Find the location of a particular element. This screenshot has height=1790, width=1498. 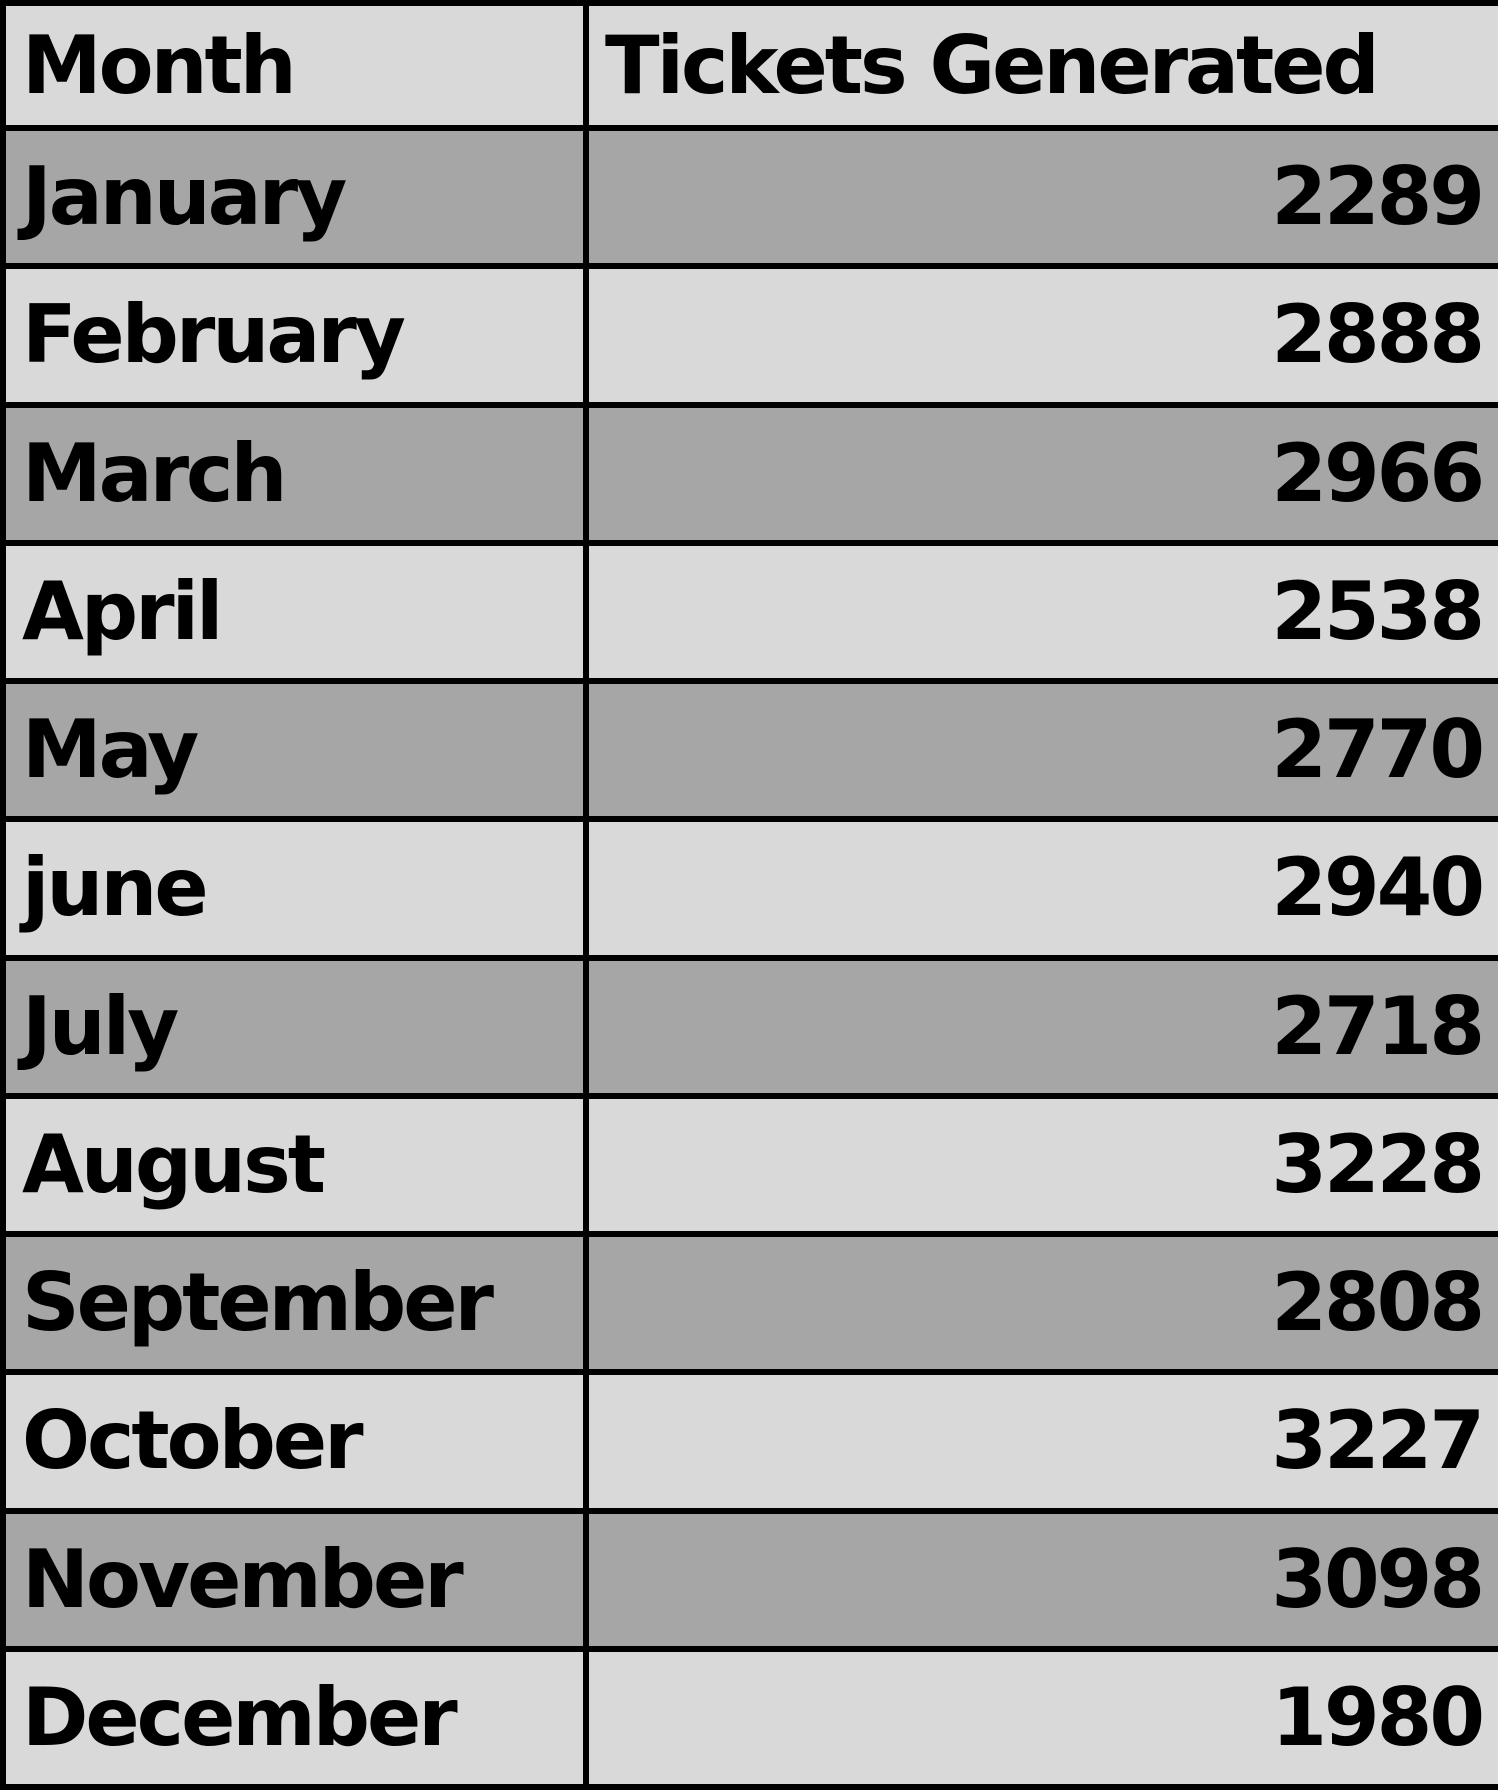

month-cell: February is located at coordinates (294, 335).